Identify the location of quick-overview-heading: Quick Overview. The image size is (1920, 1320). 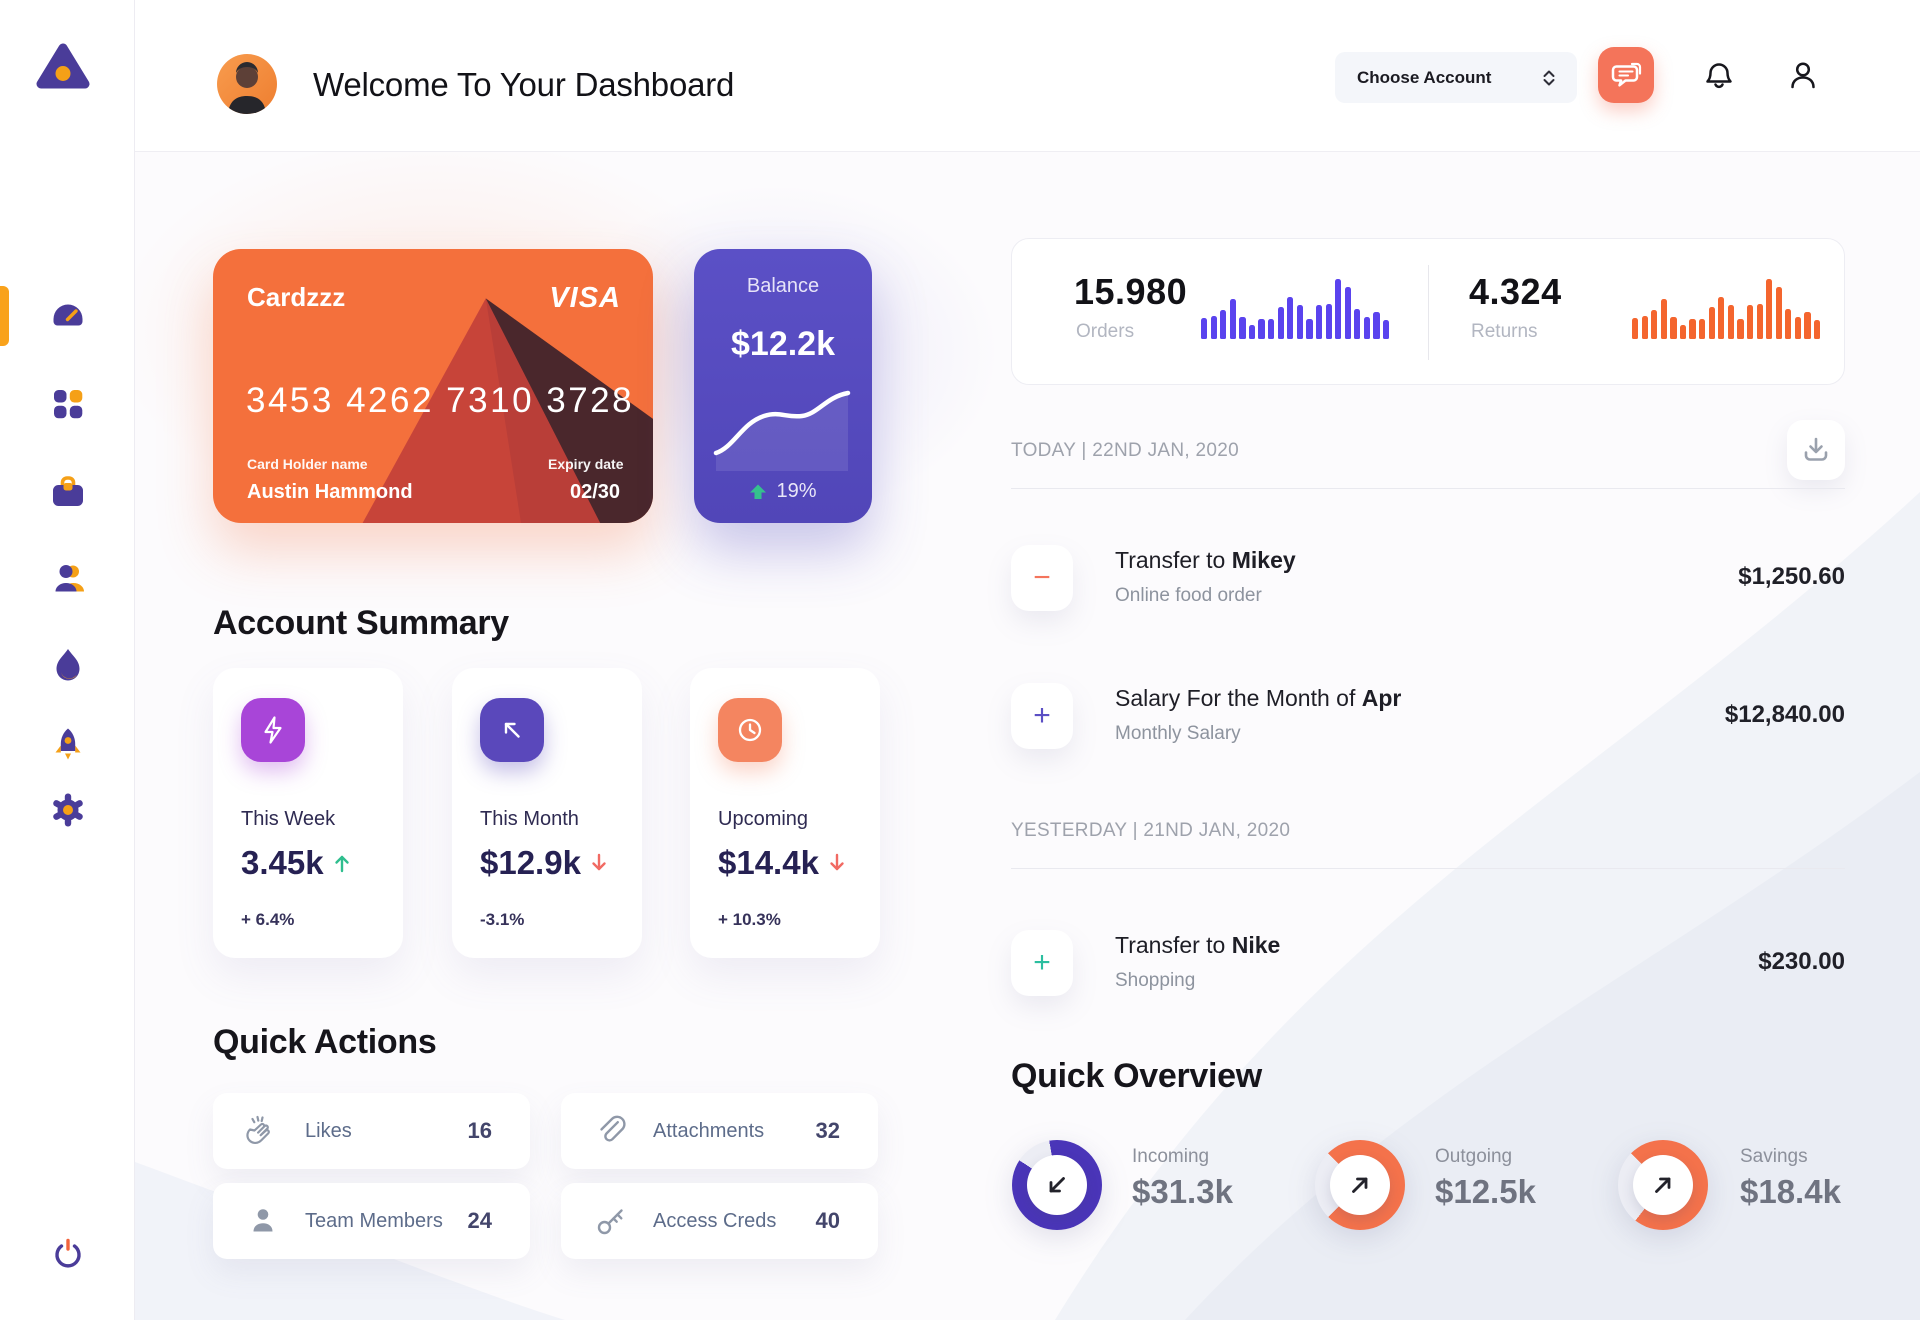
(1136, 1076).